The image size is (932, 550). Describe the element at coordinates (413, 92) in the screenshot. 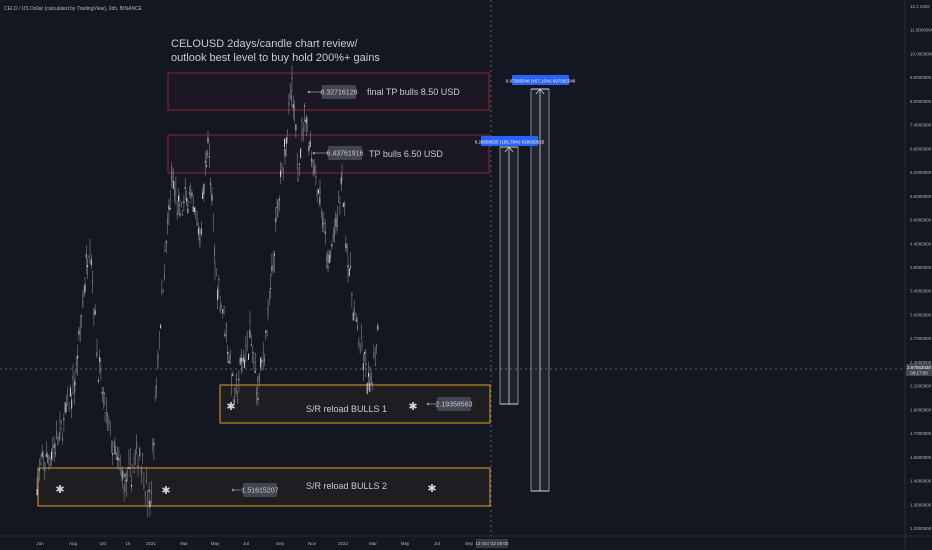

I see `final-tp-label: final TP bulls 8.50 USD` at that location.